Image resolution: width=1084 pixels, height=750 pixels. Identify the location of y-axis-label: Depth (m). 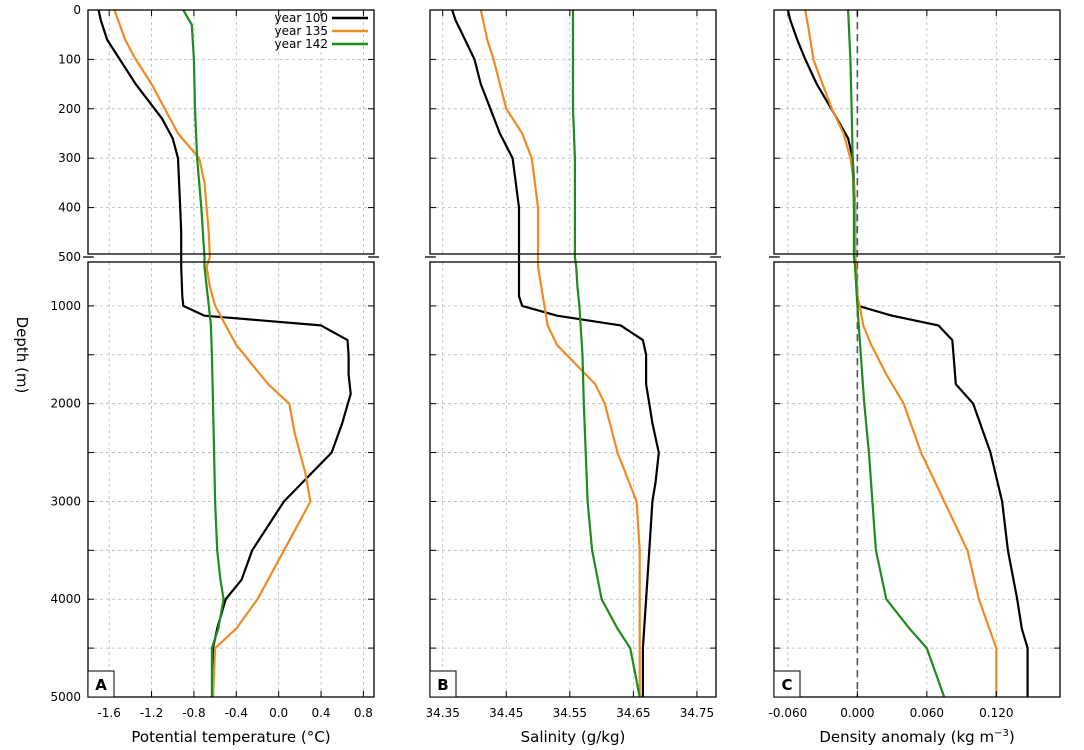
(22, 355).